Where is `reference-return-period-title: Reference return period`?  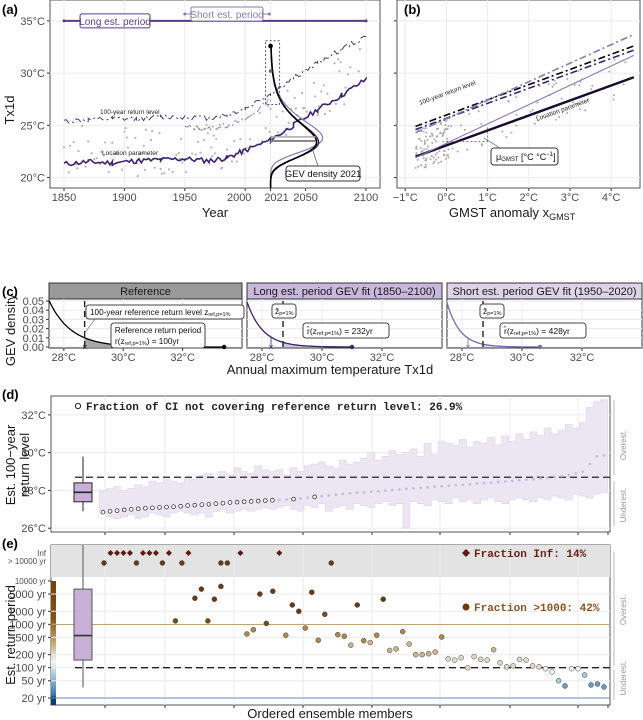 reference-return-period-title: Reference return period is located at coordinates (158, 330).